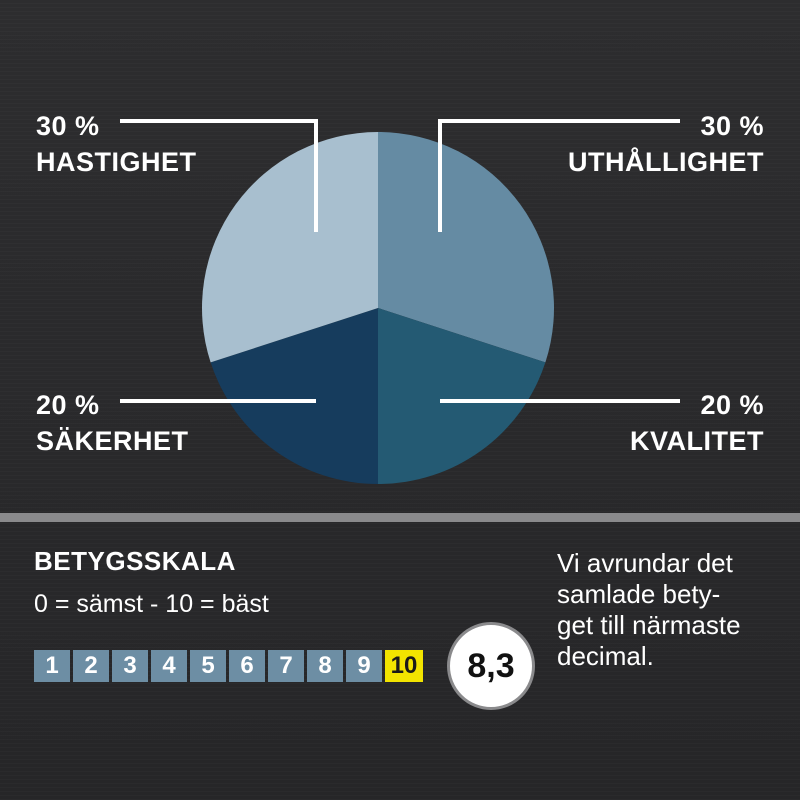 The width and height of the screenshot is (800, 800). What do you see at coordinates (135, 561) in the screenshot?
I see `scale-title: BETYGSSKALA` at bounding box center [135, 561].